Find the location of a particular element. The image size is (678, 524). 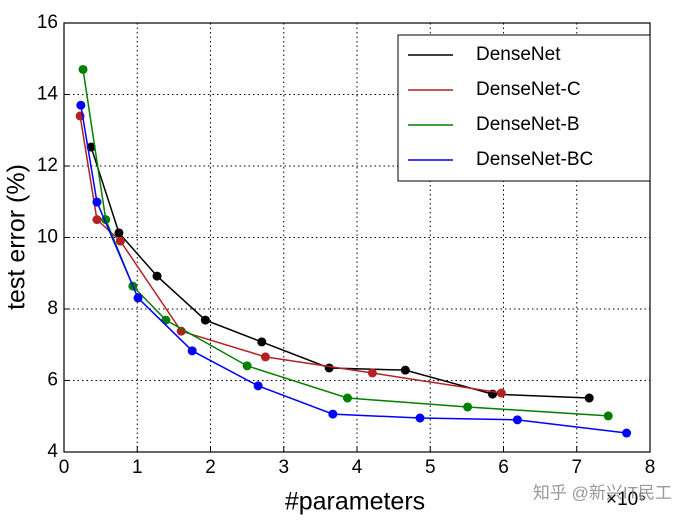

legend-label: DenseNet-BC is located at coordinates (534, 159).